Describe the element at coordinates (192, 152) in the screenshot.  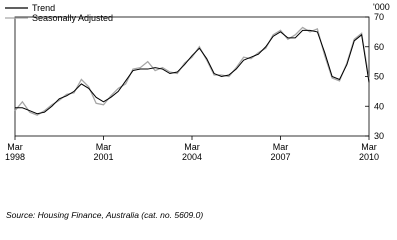
I see `x-tick-label: Mar 2004` at that location.